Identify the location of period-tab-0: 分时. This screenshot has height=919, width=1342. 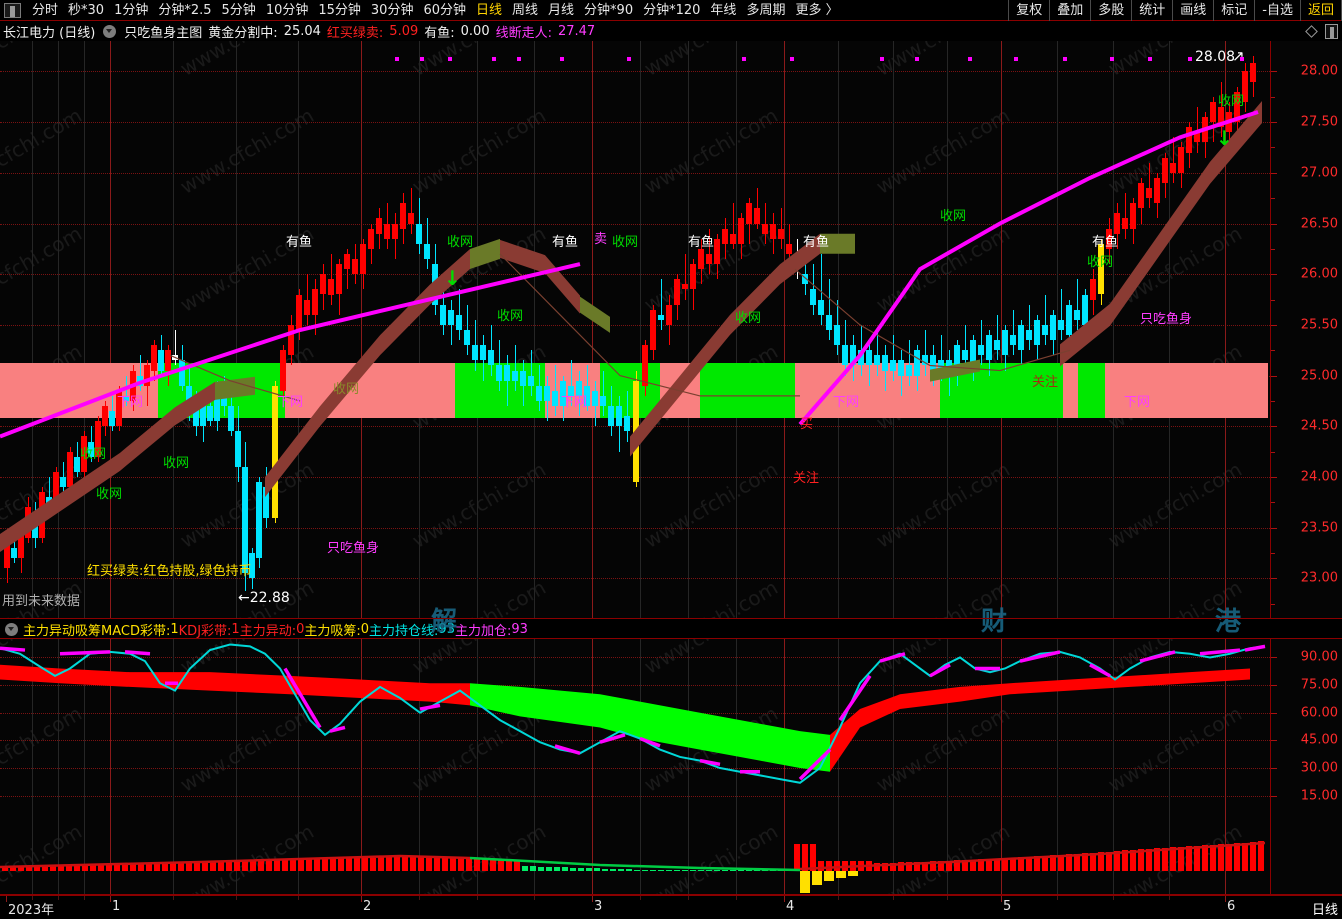
(45, 10).